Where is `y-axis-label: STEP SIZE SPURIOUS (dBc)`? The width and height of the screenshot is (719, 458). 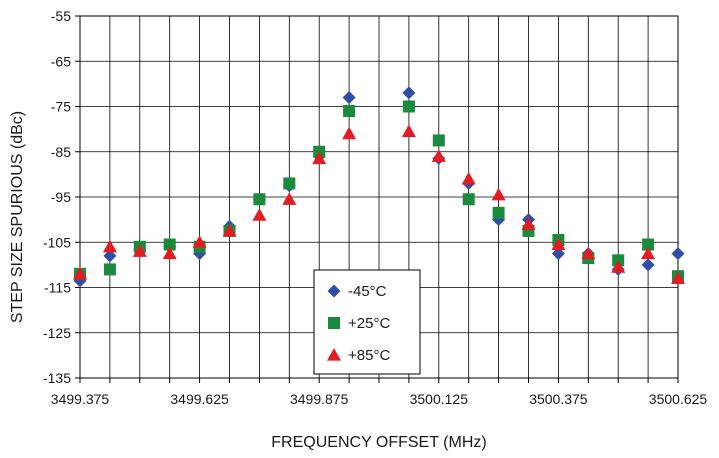
y-axis-label: STEP SIZE SPURIOUS (dBc) is located at coordinates (17, 217).